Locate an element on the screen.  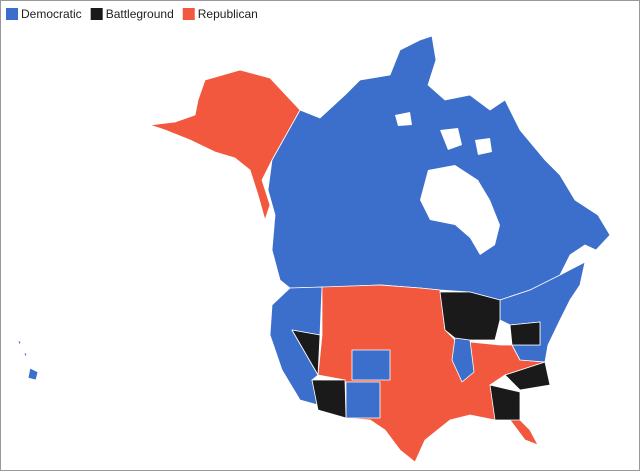
alaska is located at coordinates (225, 145).